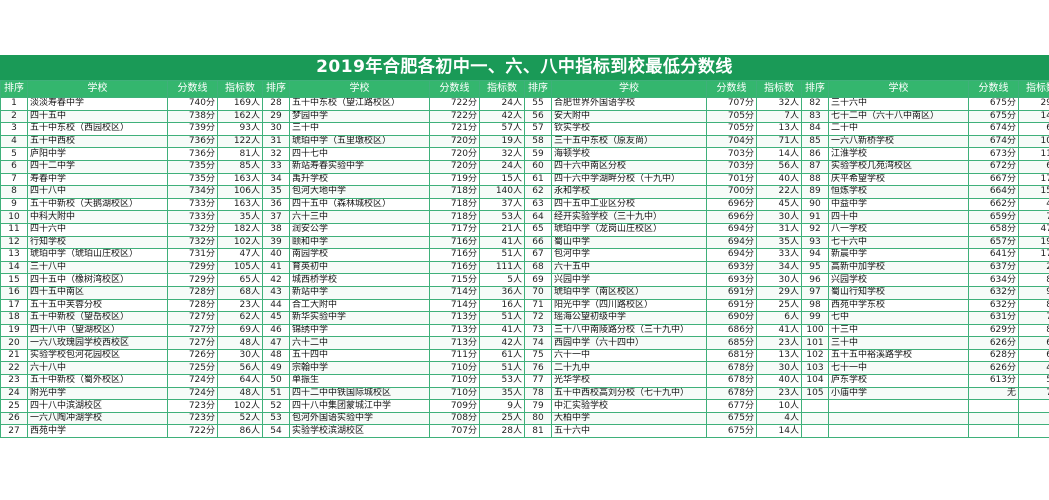 The width and height of the screenshot is (1049, 500). Describe the element at coordinates (276, 381) in the screenshot. I see `rank-cell: 50` at that location.